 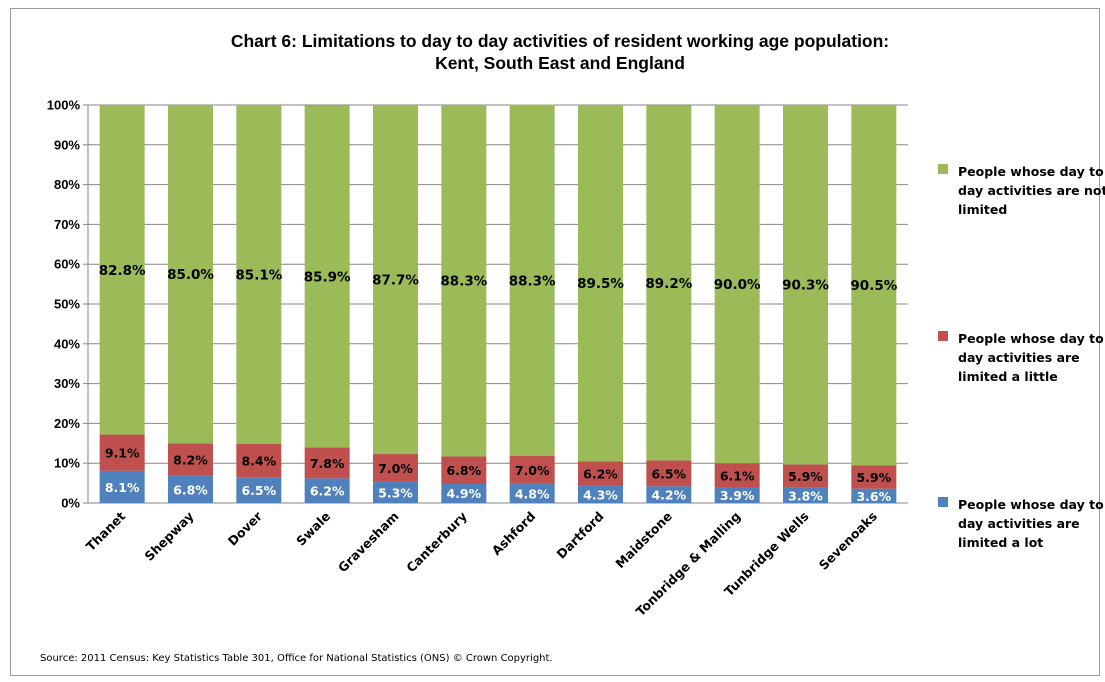 What do you see at coordinates (580, 535) in the screenshot?
I see `x-tick-label: Dartford` at bounding box center [580, 535].